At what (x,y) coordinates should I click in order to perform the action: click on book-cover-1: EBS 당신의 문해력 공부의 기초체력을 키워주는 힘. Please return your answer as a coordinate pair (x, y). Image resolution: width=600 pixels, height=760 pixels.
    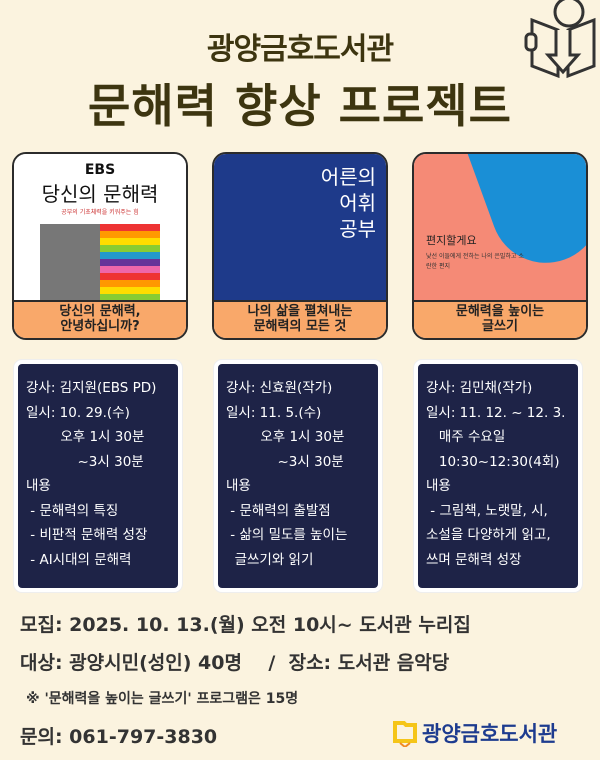
    Looking at the image, I should click on (100, 229).